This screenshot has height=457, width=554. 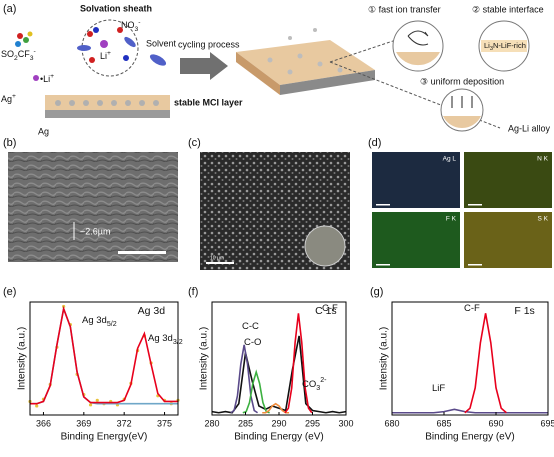 I want to click on annotation: C-C, so click(x=250, y=326).